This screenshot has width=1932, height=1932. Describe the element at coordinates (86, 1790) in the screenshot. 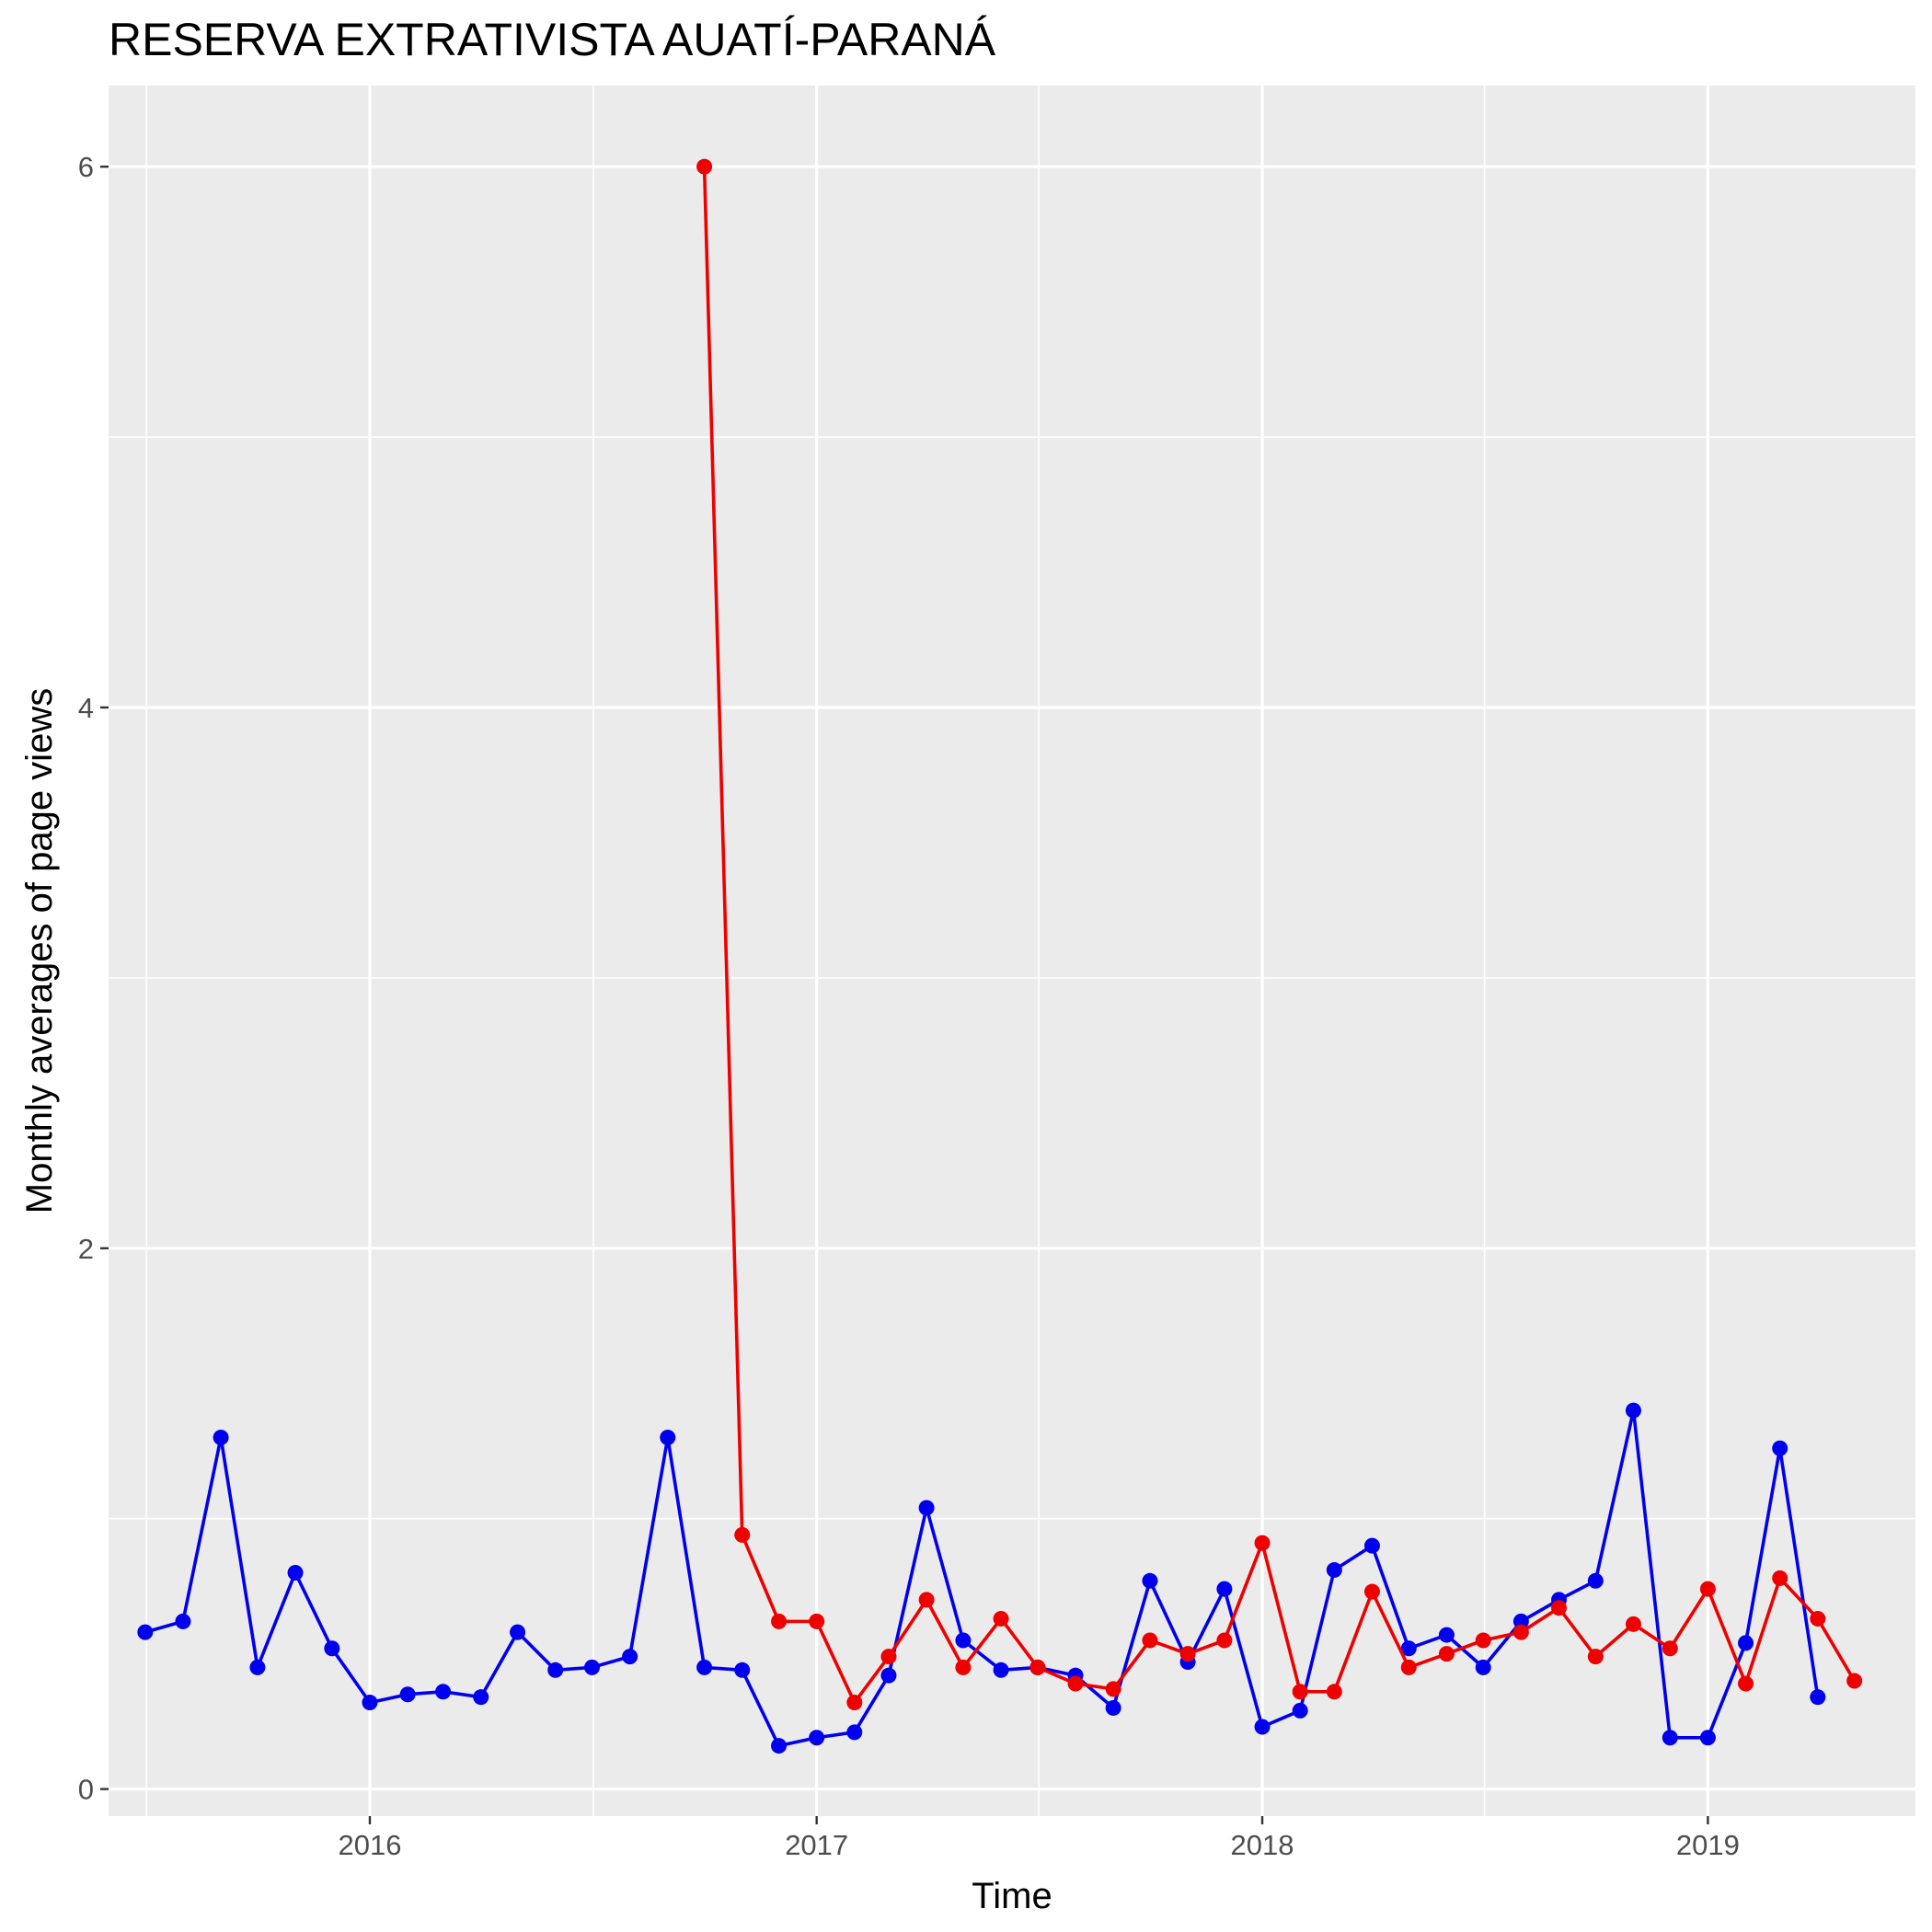

I see `y-tick-label: 0` at that location.